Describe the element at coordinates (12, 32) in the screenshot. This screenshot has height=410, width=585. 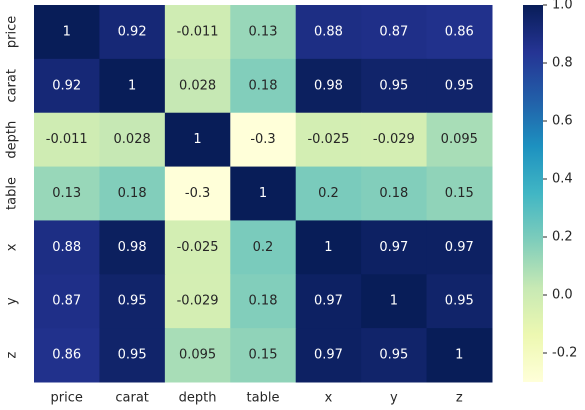
I see `y-tick-label: price` at that location.